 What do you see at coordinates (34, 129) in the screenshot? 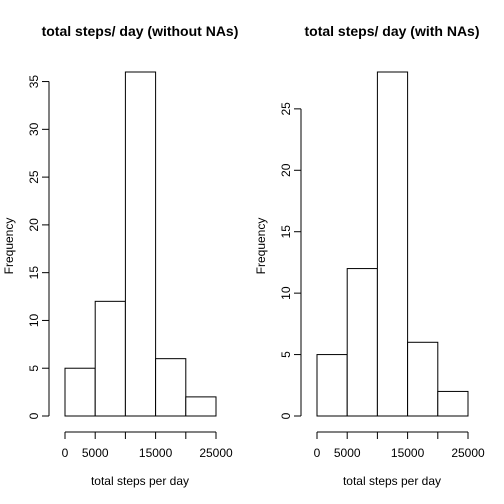
I see `y-tick-label: 30` at bounding box center [34, 129].